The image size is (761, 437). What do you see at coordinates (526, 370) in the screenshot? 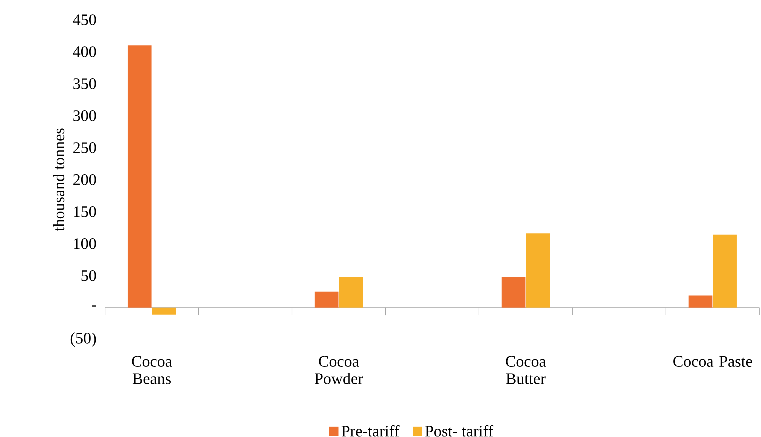
I see `x-tick-label: Cocoa Butter` at bounding box center [526, 370].